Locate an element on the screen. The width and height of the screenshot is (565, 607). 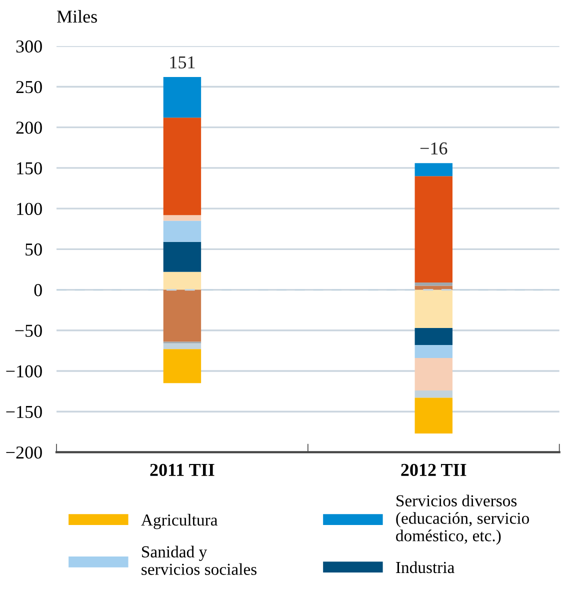
y-tick-label: −150 is located at coordinates (24, 412).